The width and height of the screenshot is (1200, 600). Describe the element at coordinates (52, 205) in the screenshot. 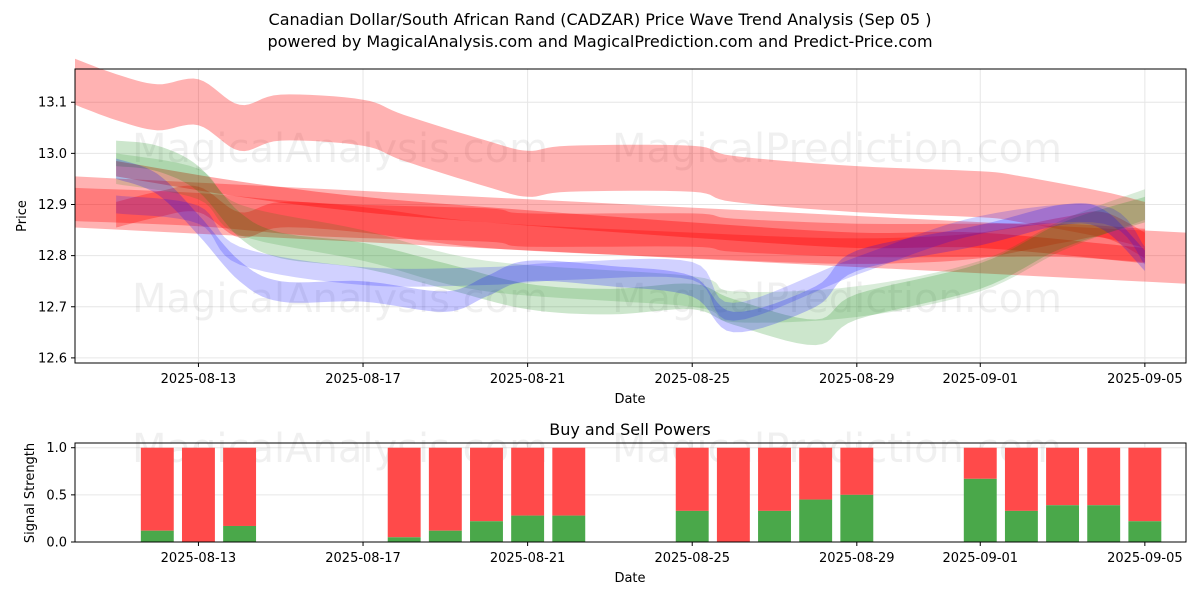

I see `main-y-tick-label: 12.9` at that location.